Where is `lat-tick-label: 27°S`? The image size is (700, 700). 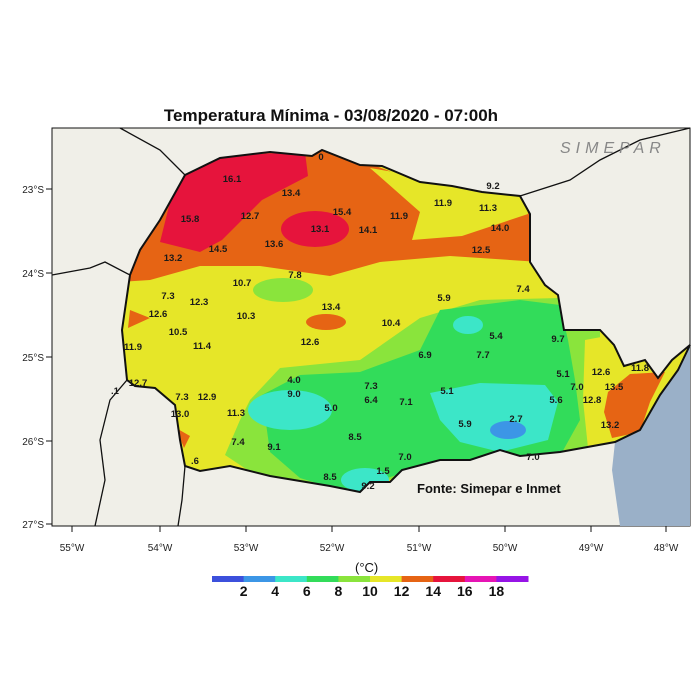 lat-tick-label: 27°S is located at coordinates (33, 525).